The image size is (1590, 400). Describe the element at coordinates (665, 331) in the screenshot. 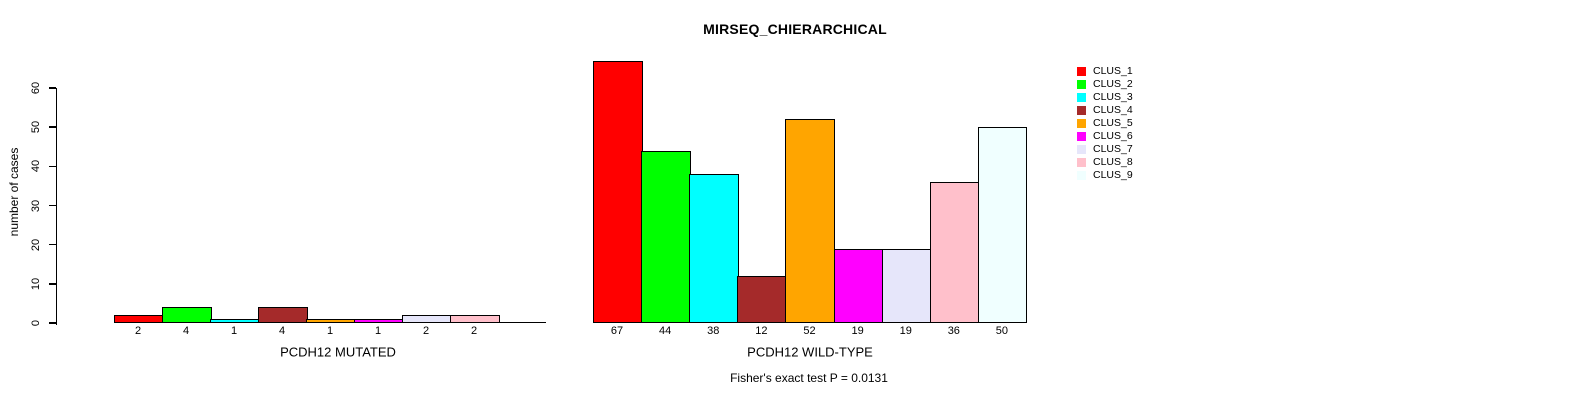

I see `bar-value-label: 44` at that location.